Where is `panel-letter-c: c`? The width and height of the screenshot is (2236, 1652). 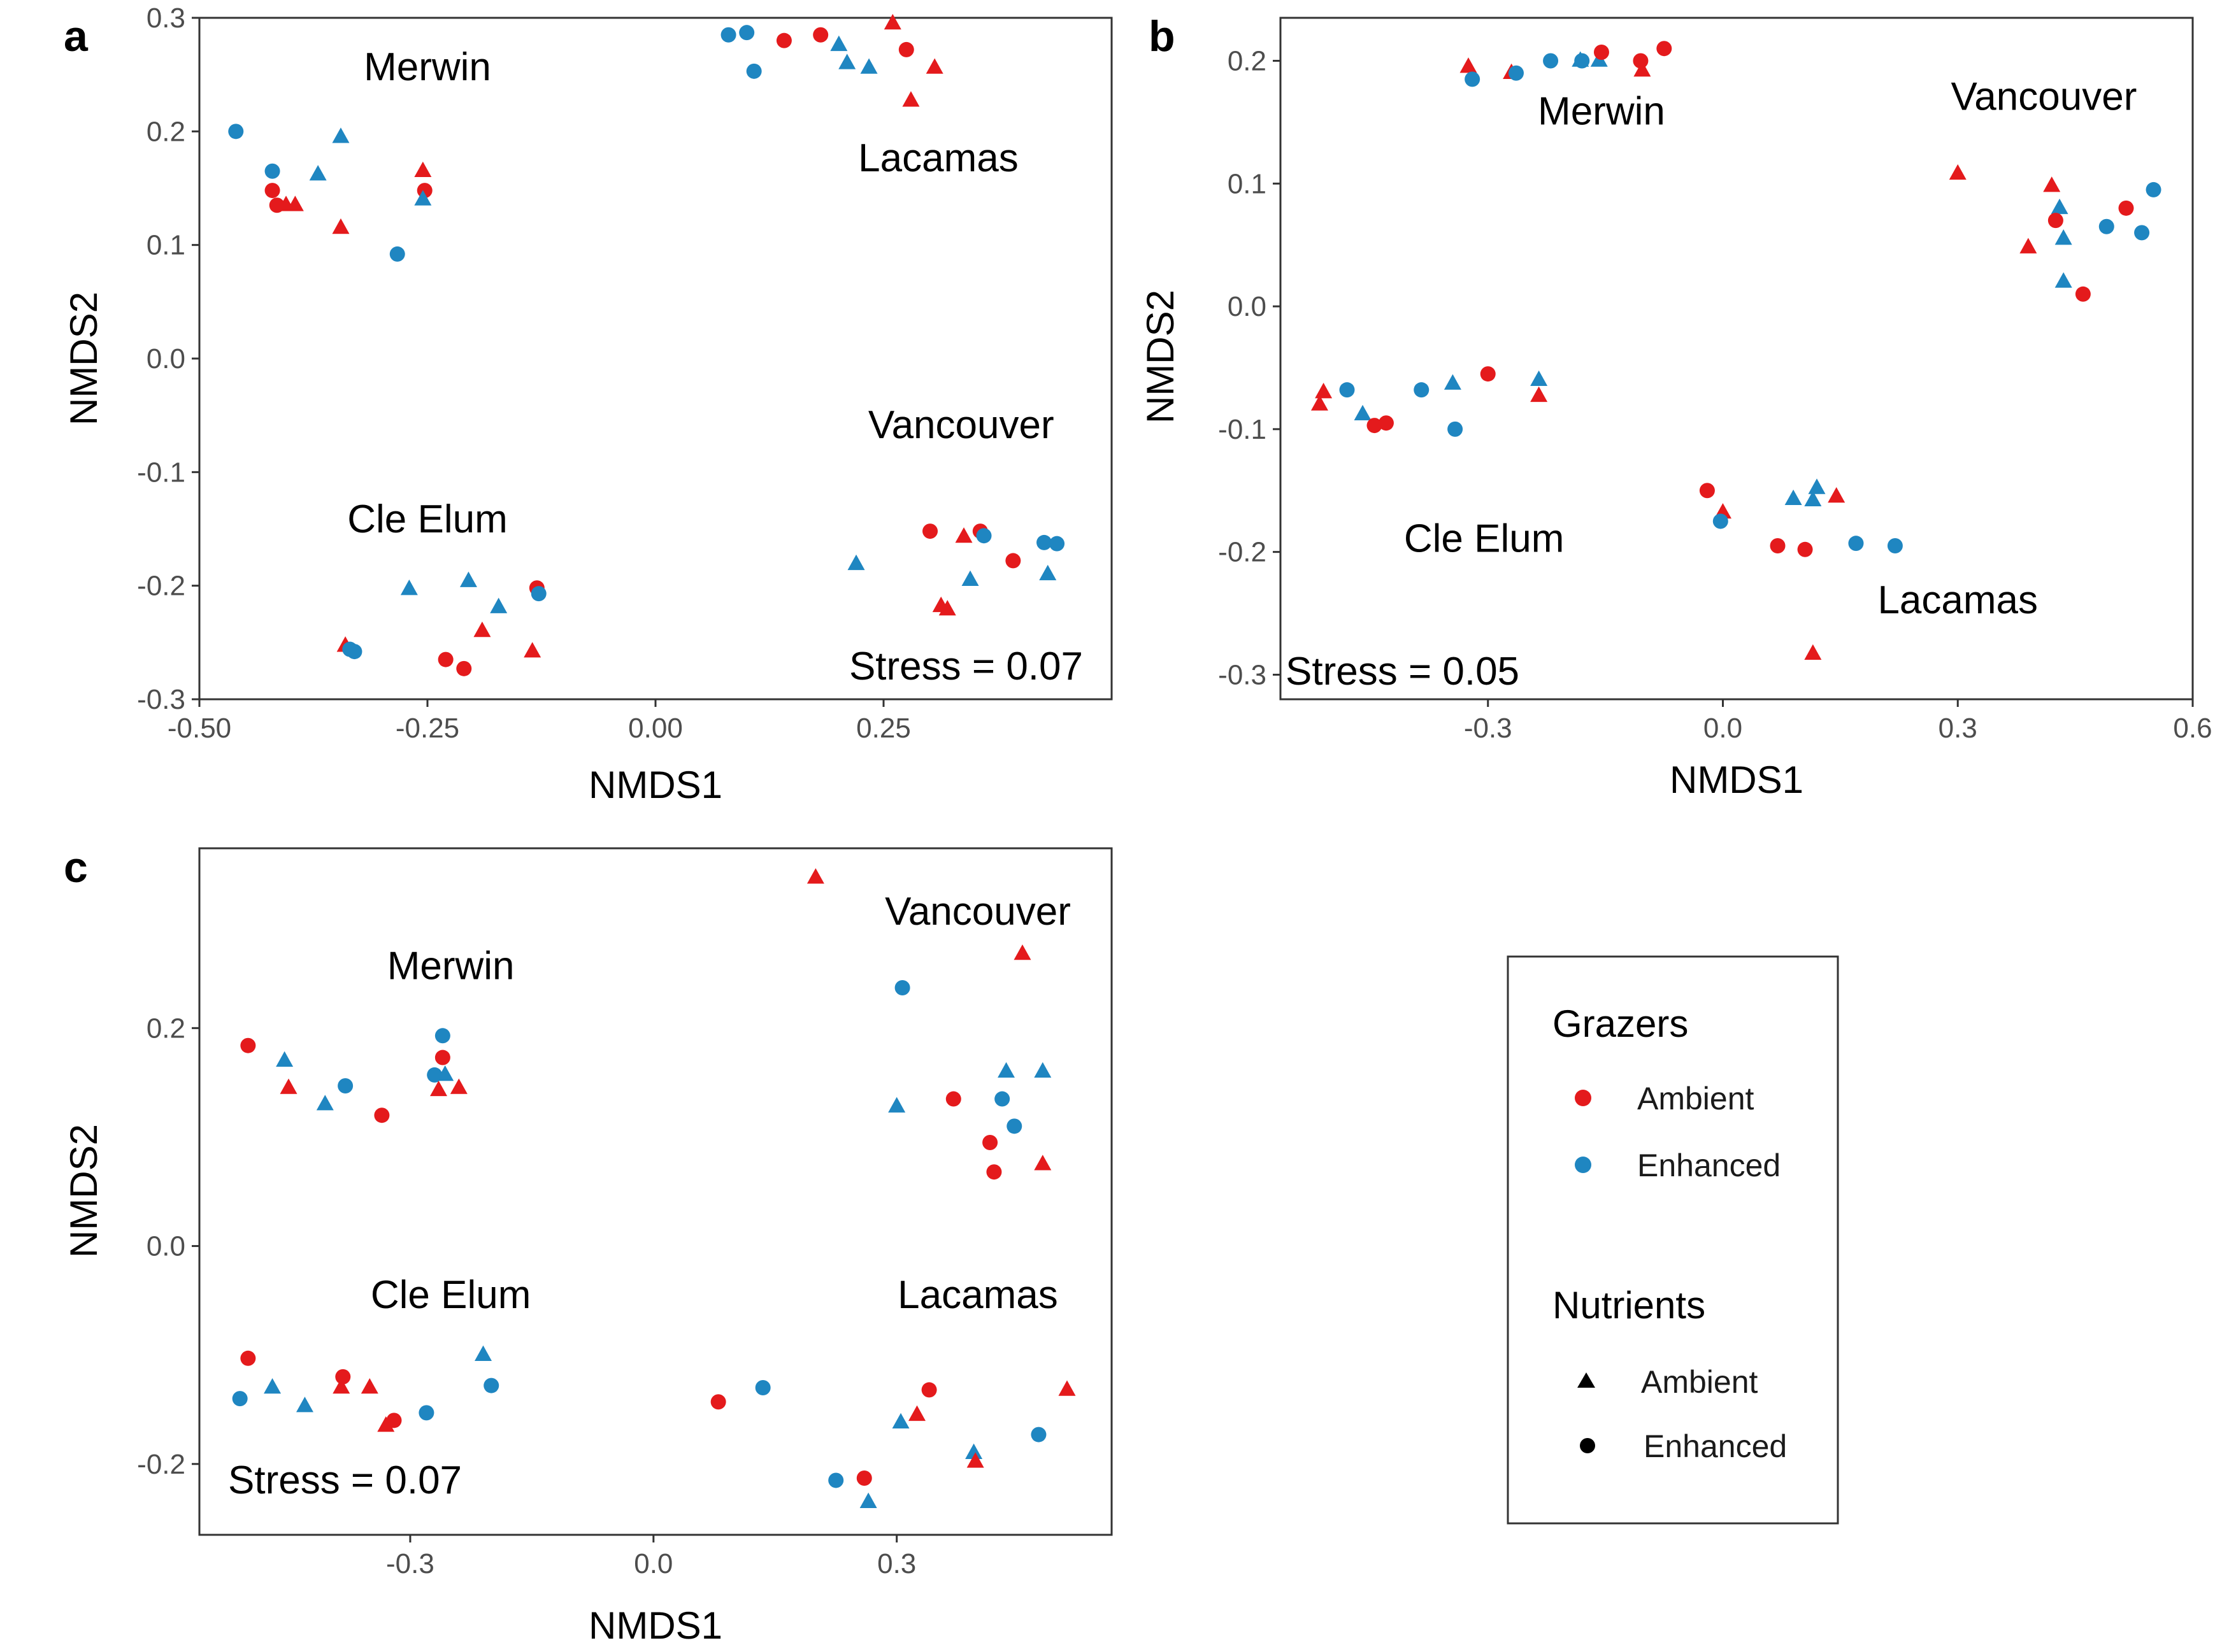
panel-letter-c: c is located at coordinates (76, 868).